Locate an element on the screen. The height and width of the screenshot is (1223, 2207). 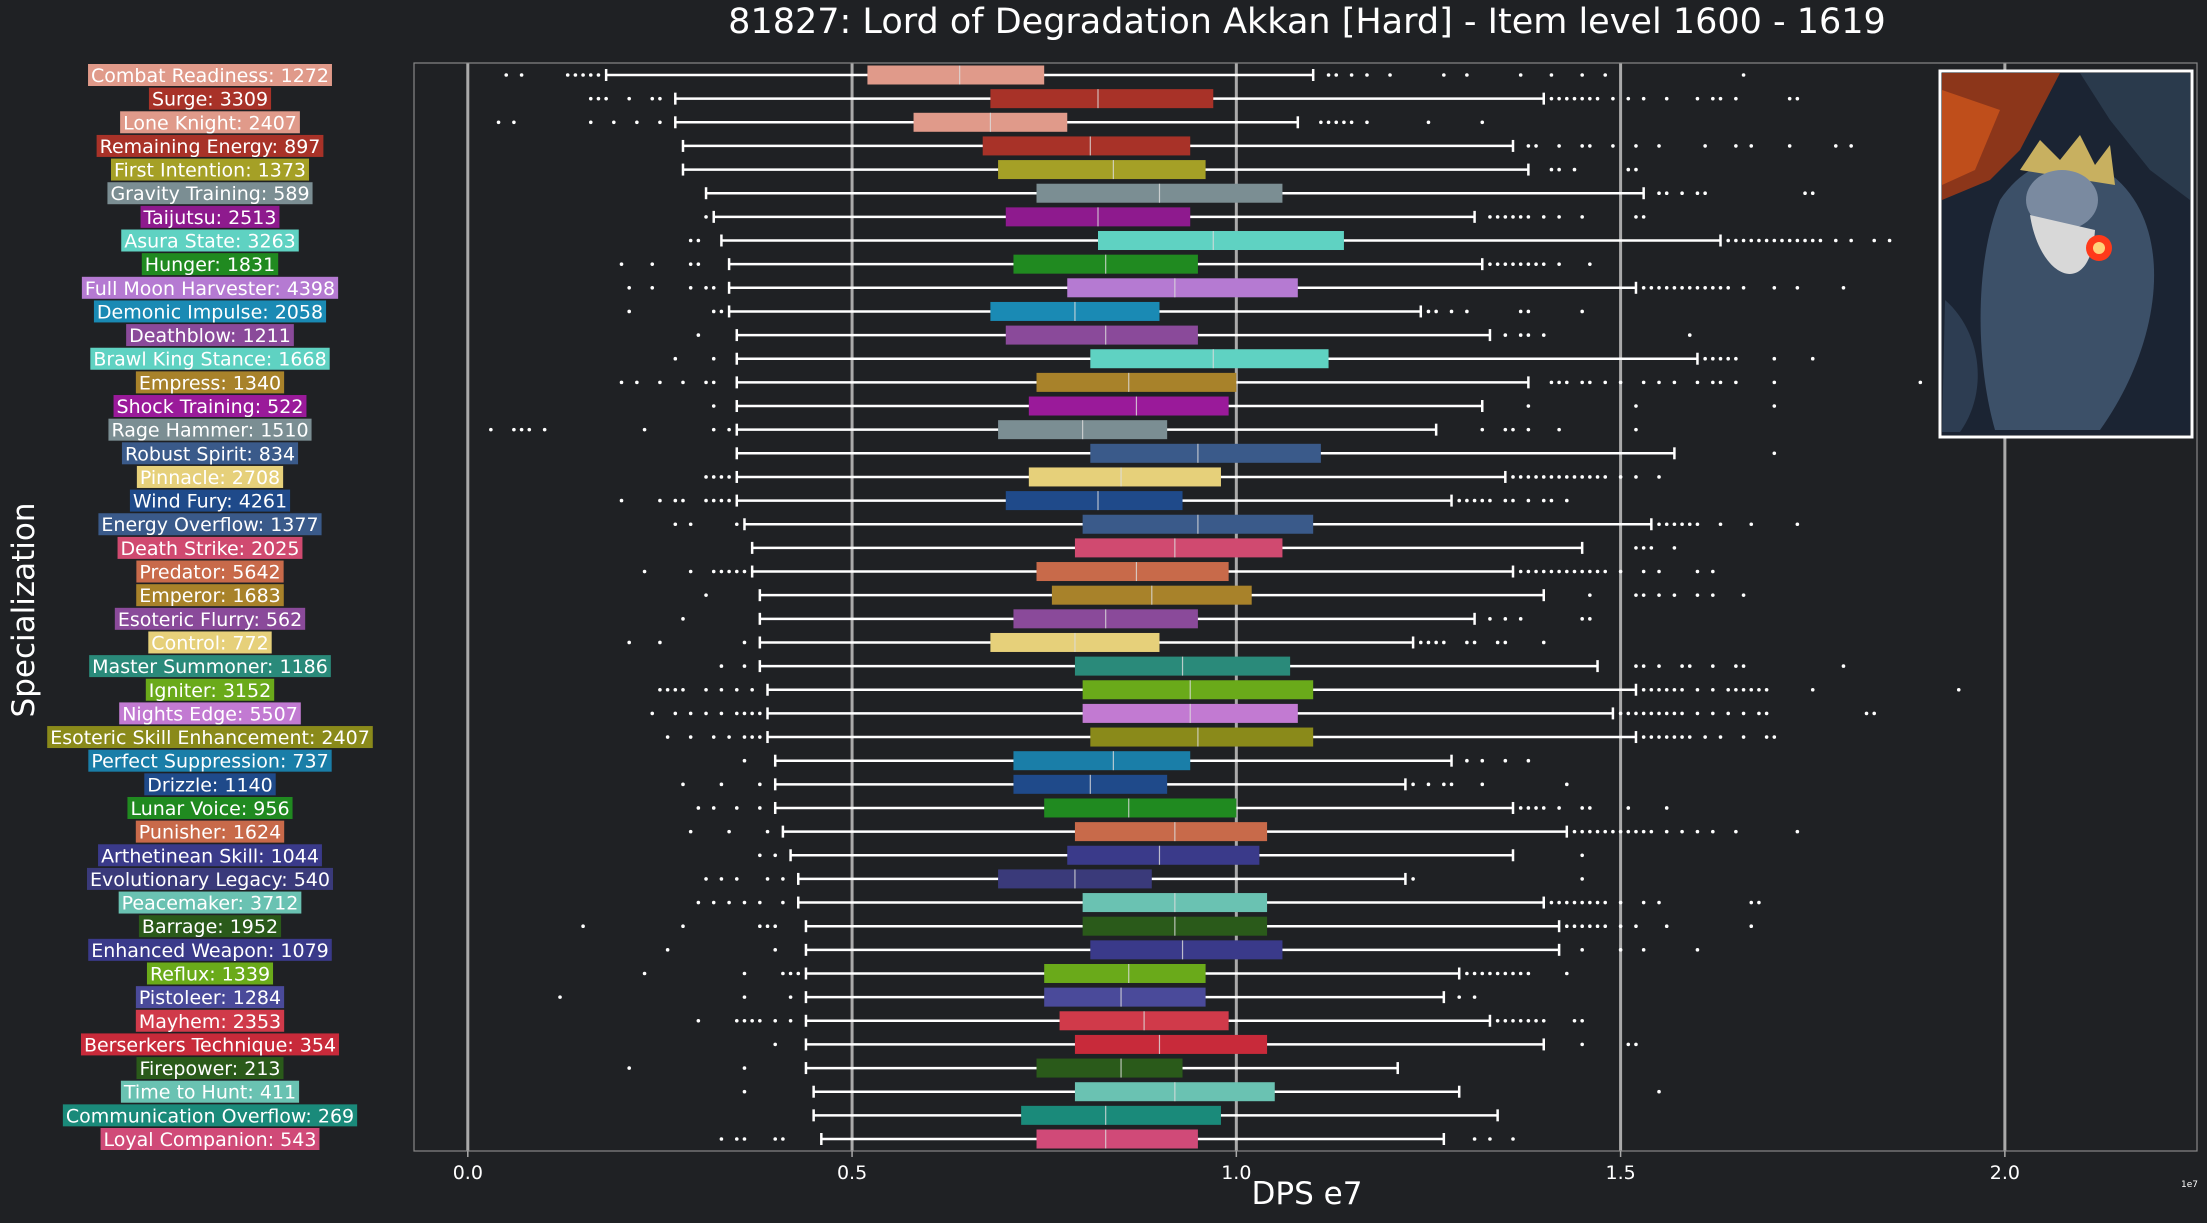
y-label-group: Remaining Energy: 897 is located at coordinates (210, 146).